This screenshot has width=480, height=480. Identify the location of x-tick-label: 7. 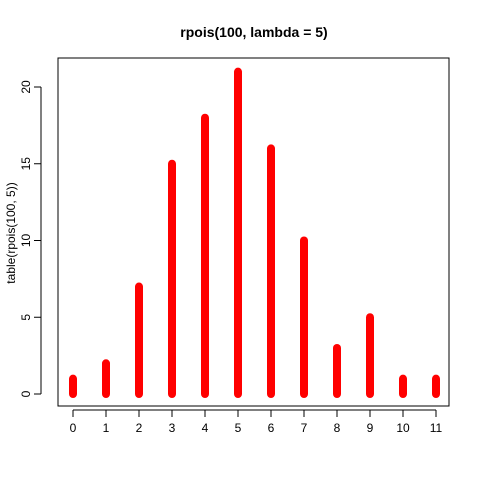
(304, 428).